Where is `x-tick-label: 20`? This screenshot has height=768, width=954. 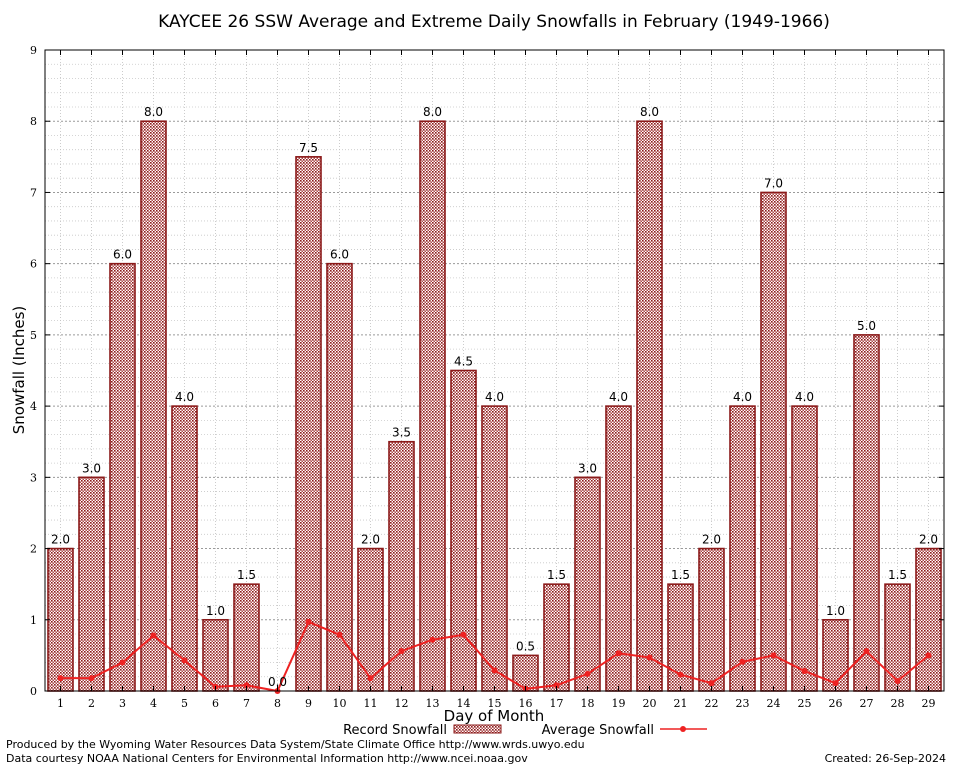 x-tick-label: 20 is located at coordinates (650, 703).